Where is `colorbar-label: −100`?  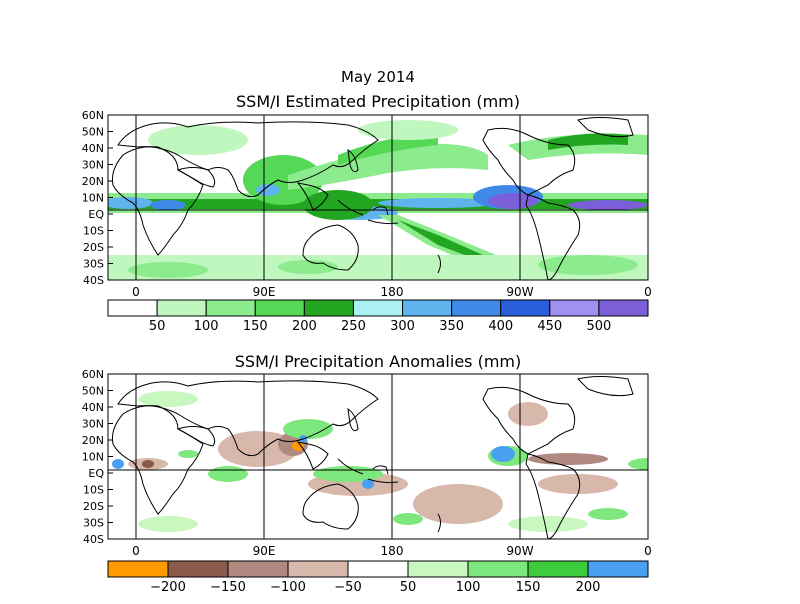
colorbar-label: −100 is located at coordinates (288, 587).